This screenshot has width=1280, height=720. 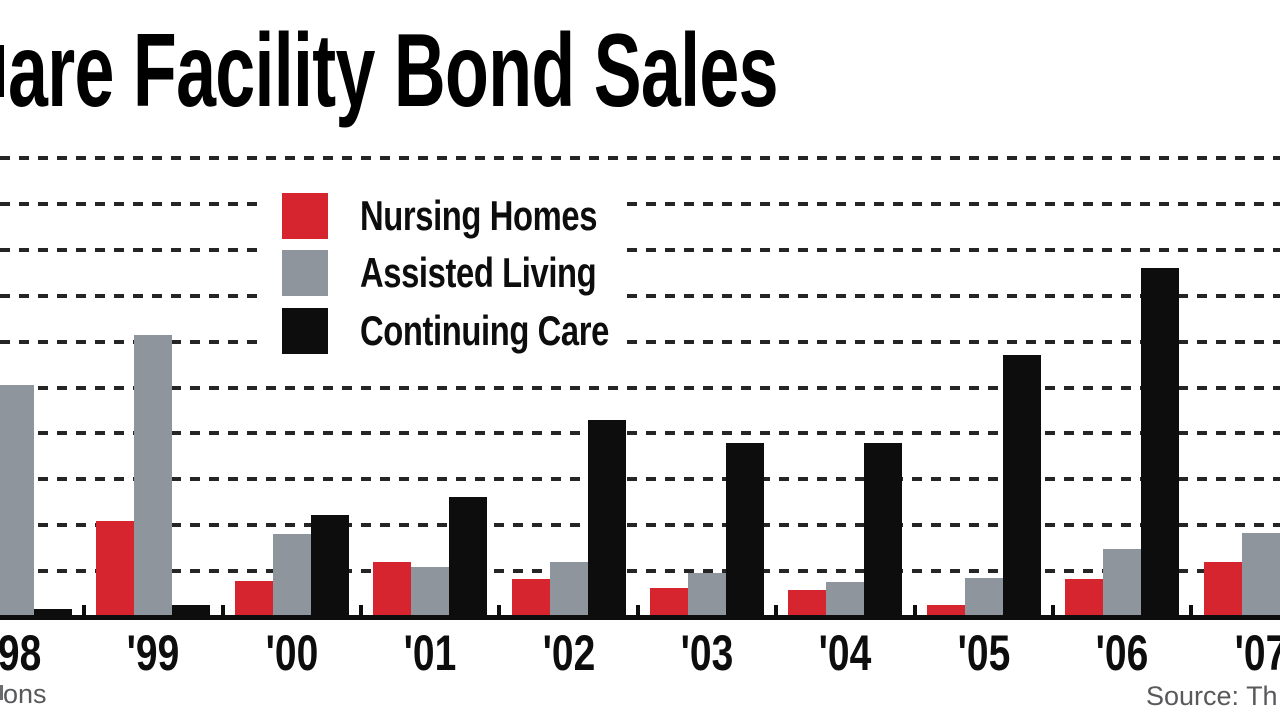 What do you see at coordinates (305, 216) in the screenshot?
I see `nursing-homes-swatch-icon` at bounding box center [305, 216].